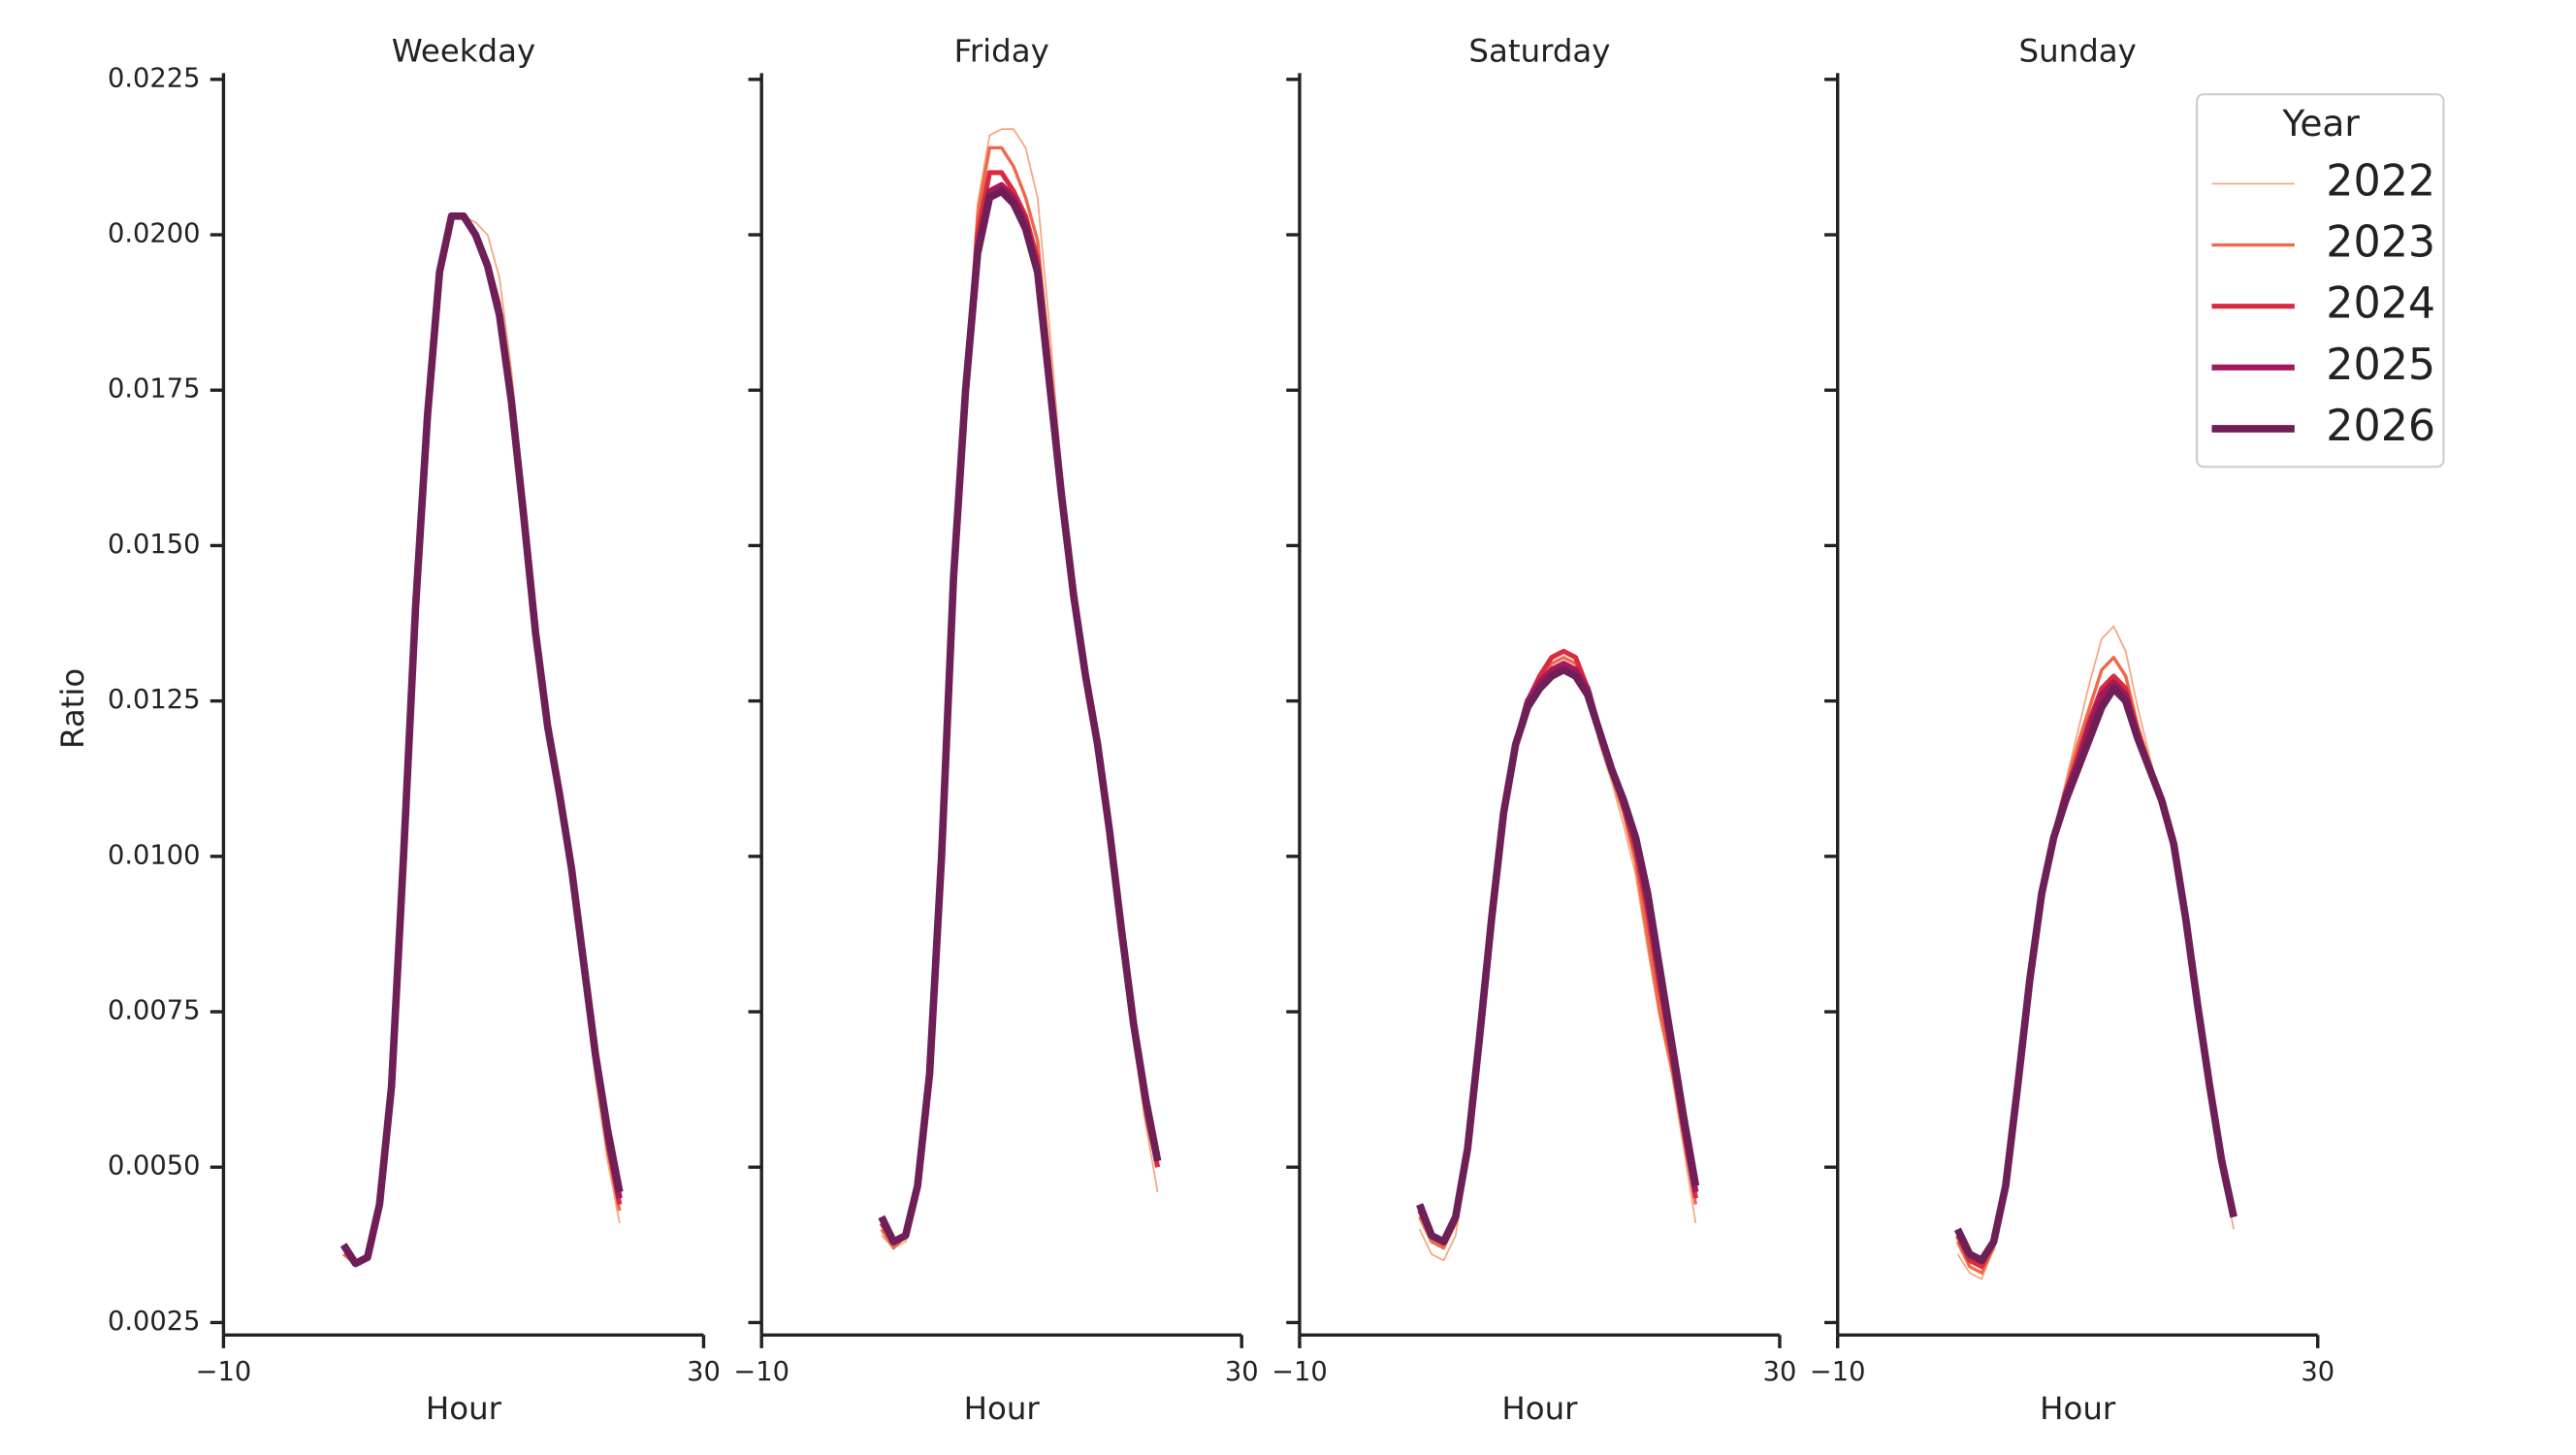 This screenshot has height=1455, width=2576. What do you see at coordinates (154, 855) in the screenshot?
I see `y-tick-label: 0.0100` at bounding box center [154, 855].